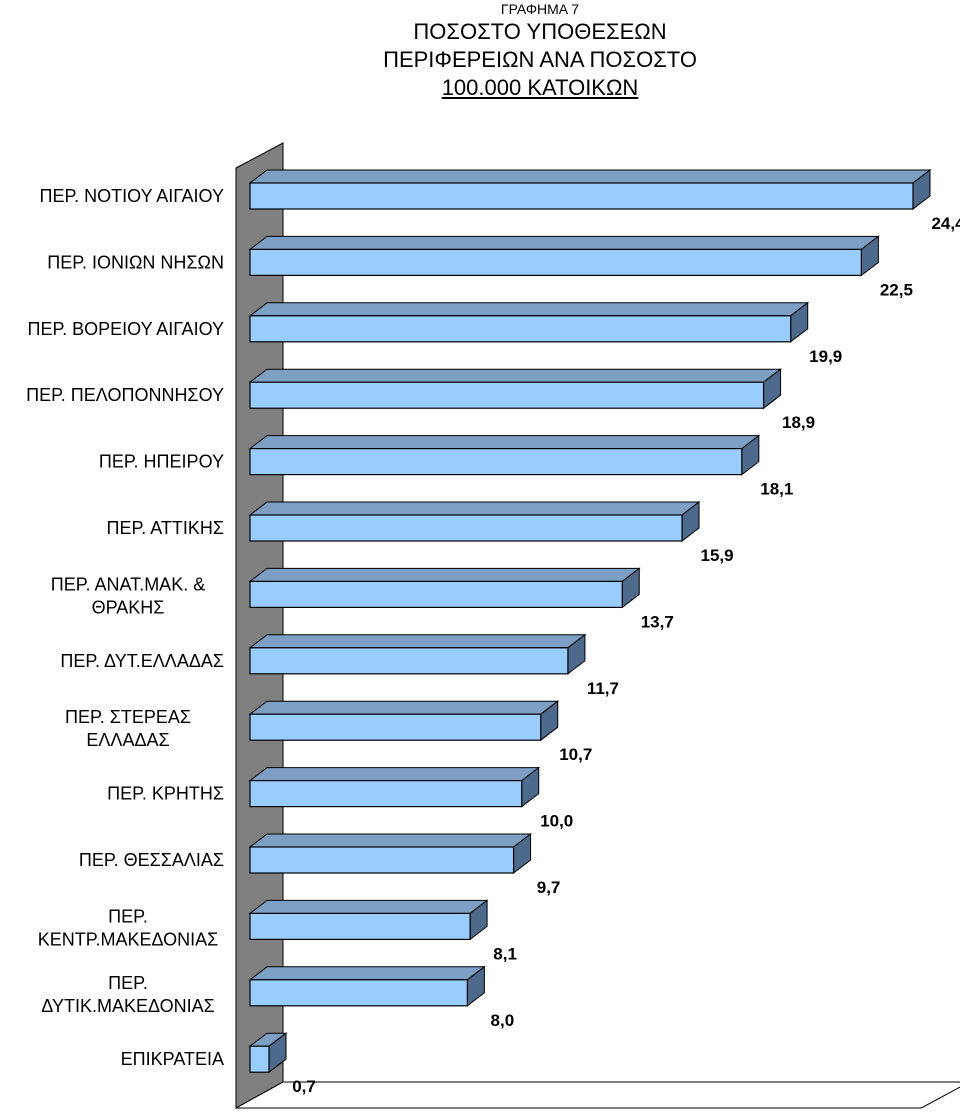 The image size is (960, 1112). Describe the element at coordinates (575, 754) in the screenshot. I see `value-label: 10,7` at that location.